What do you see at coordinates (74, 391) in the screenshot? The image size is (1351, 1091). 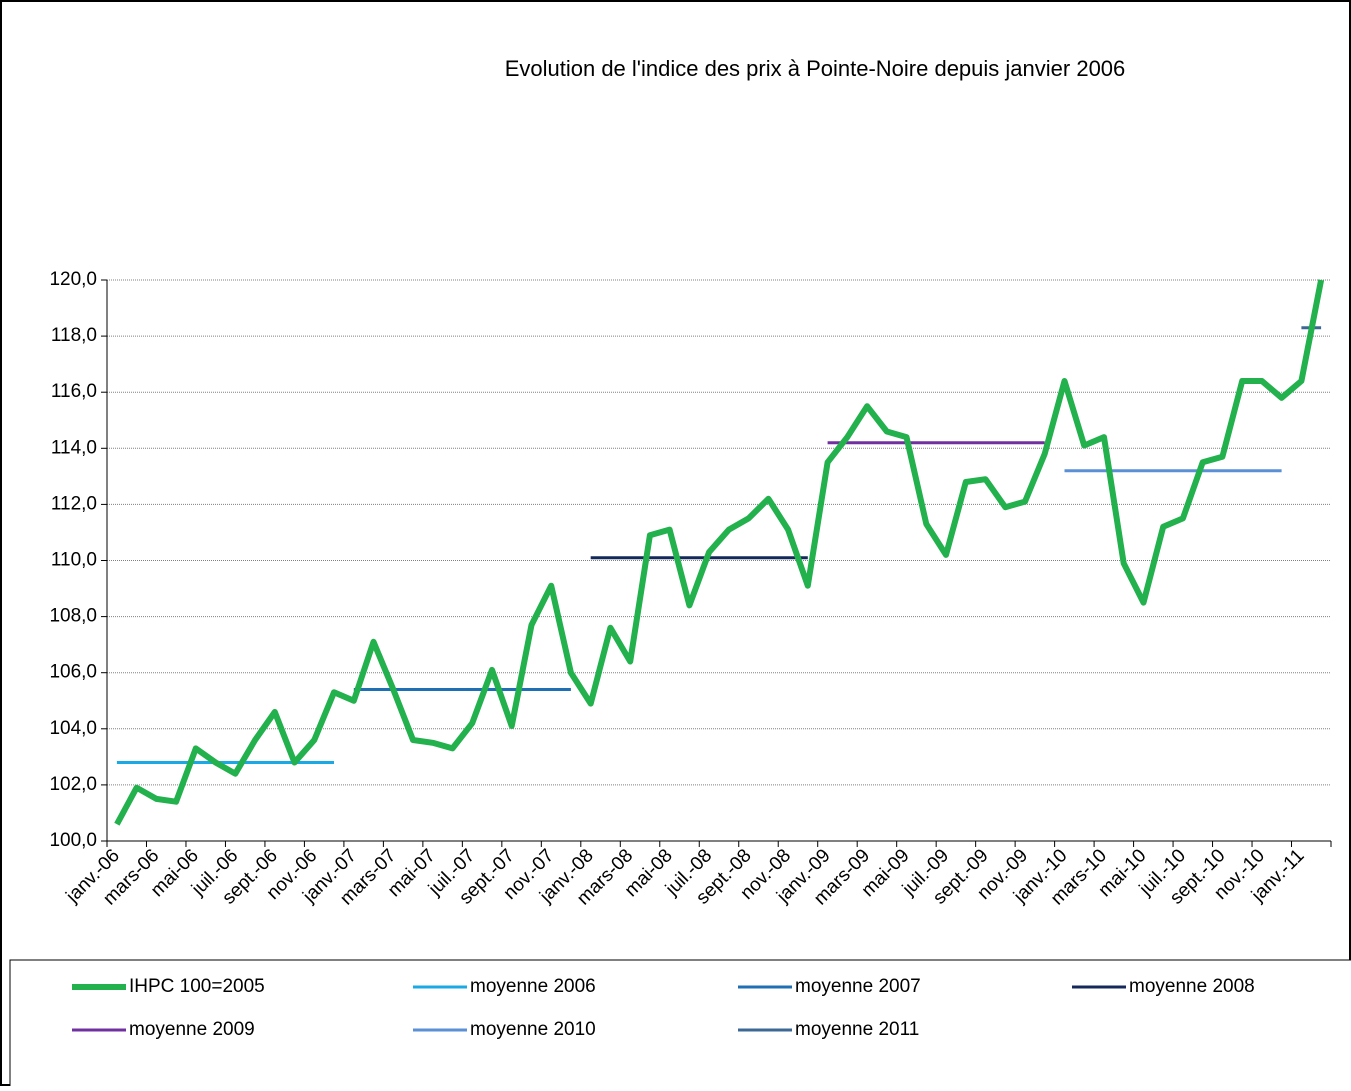 I see `y-tick-label: 116,0` at bounding box center [74, 391].